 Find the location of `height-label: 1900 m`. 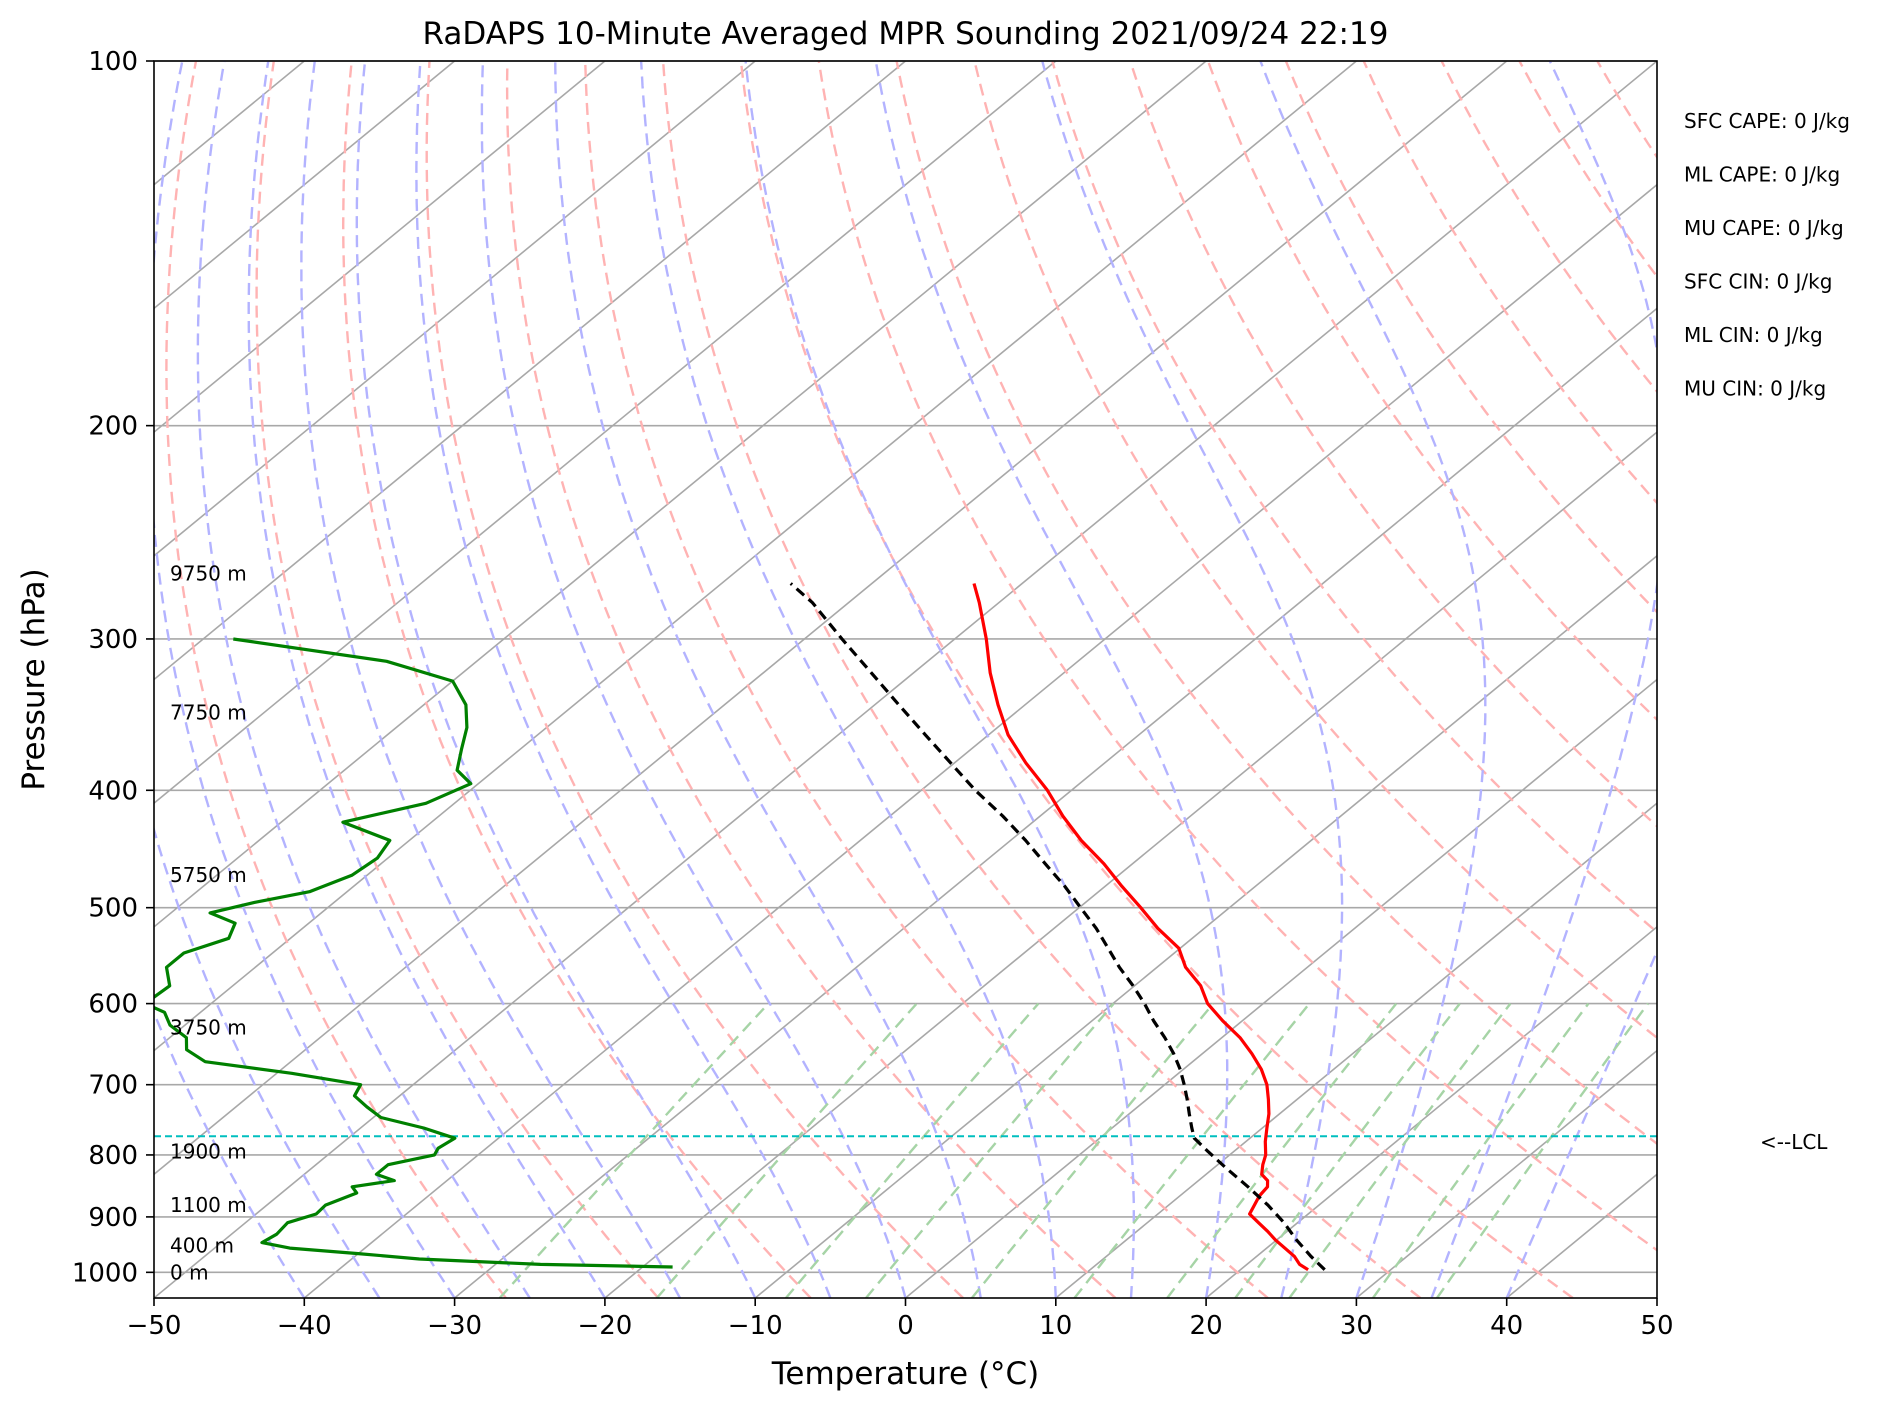

height-label: 1900 m is located at coordinates (208, 1152).